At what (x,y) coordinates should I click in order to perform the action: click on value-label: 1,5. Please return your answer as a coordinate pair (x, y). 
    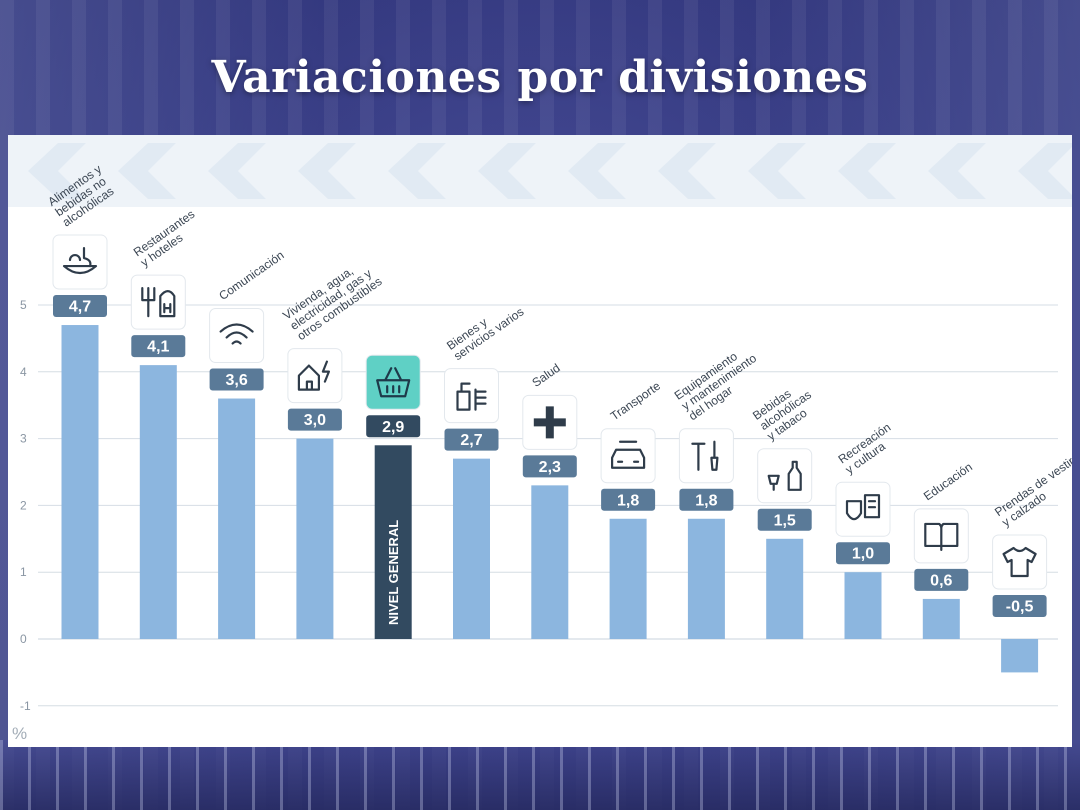
    Looking at the image, I should click on (785, 520).